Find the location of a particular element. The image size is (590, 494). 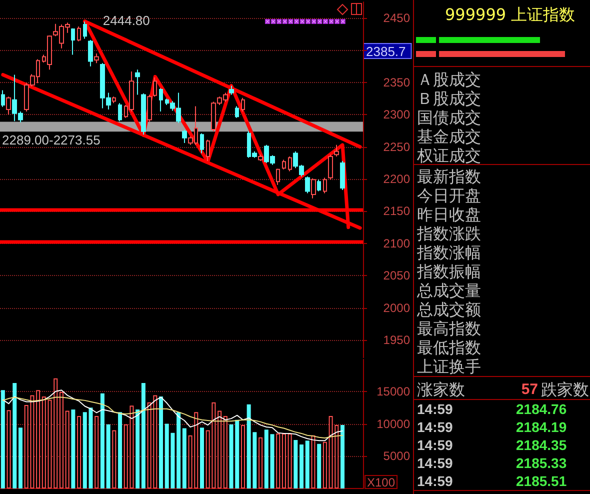

text: 指数振幅 is located at coordinates (449, 271).